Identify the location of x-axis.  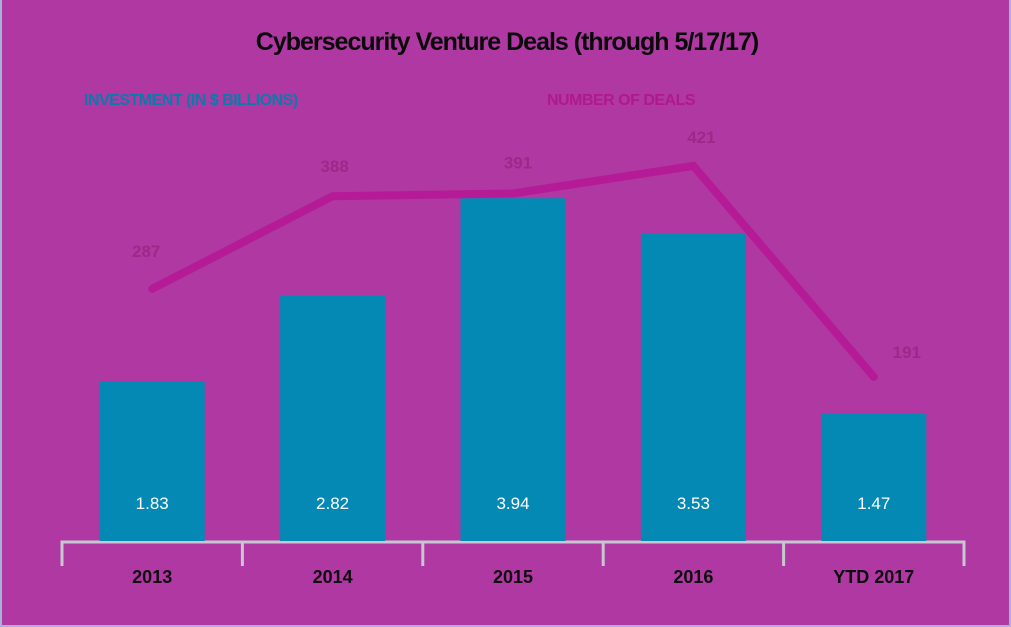
(513, 553).